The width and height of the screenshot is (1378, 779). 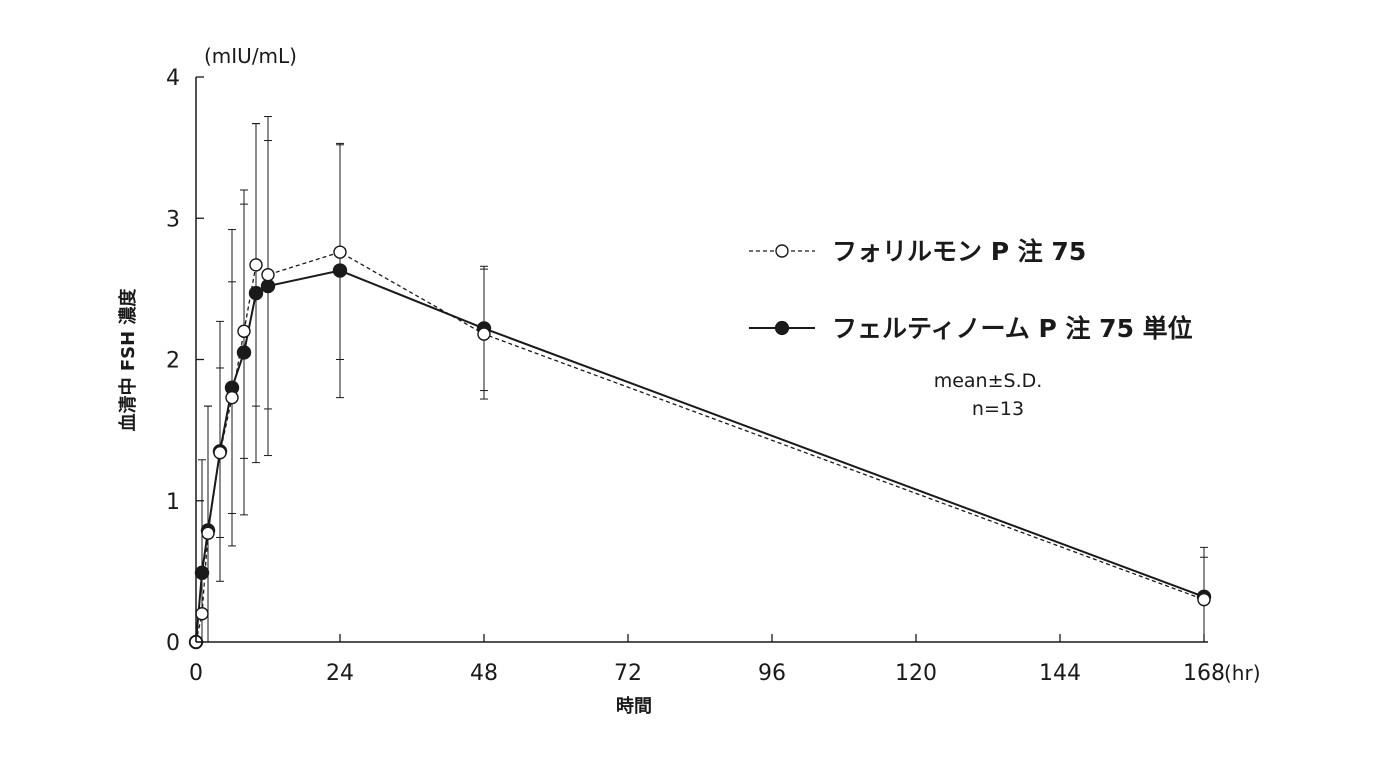 I want to click on x-tick-label-5: 120, so click(x=916, y=673).